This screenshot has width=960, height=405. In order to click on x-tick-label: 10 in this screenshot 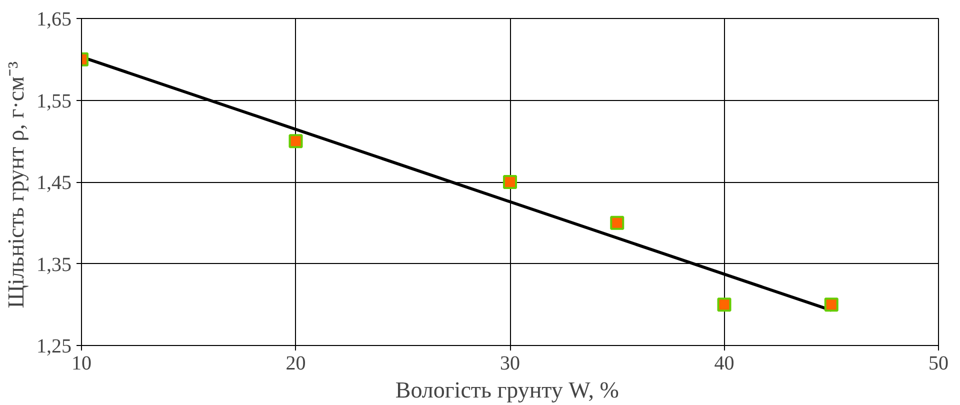, I will do `click(82, 363)`.